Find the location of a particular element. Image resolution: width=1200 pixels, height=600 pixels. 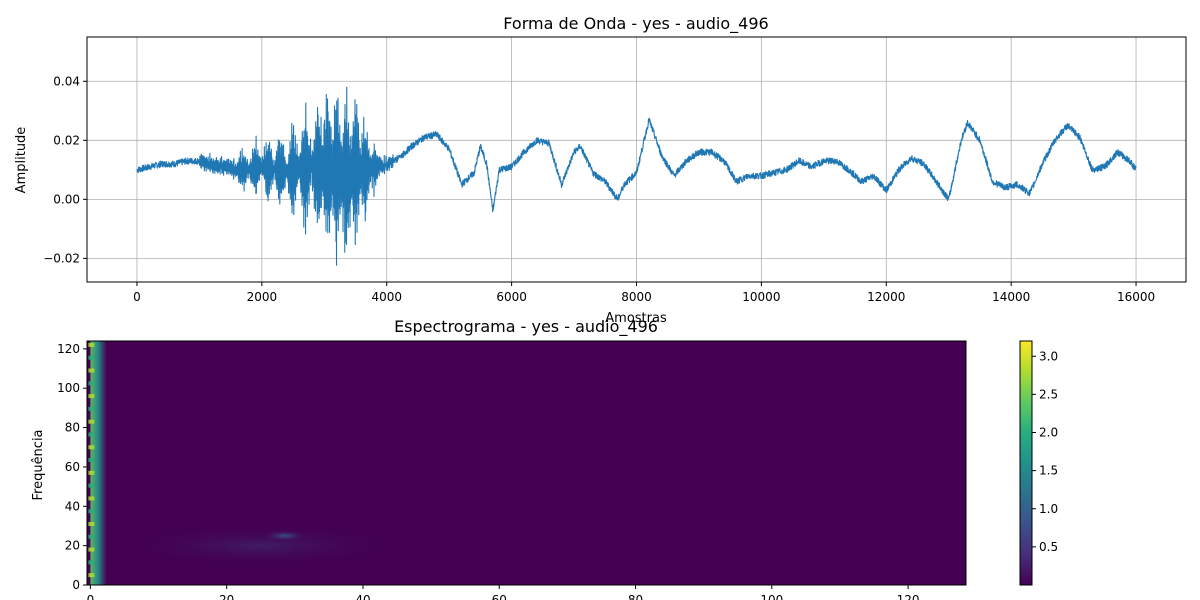

waveform-xtick-label: 8000 is located at coordinates (636, 297).